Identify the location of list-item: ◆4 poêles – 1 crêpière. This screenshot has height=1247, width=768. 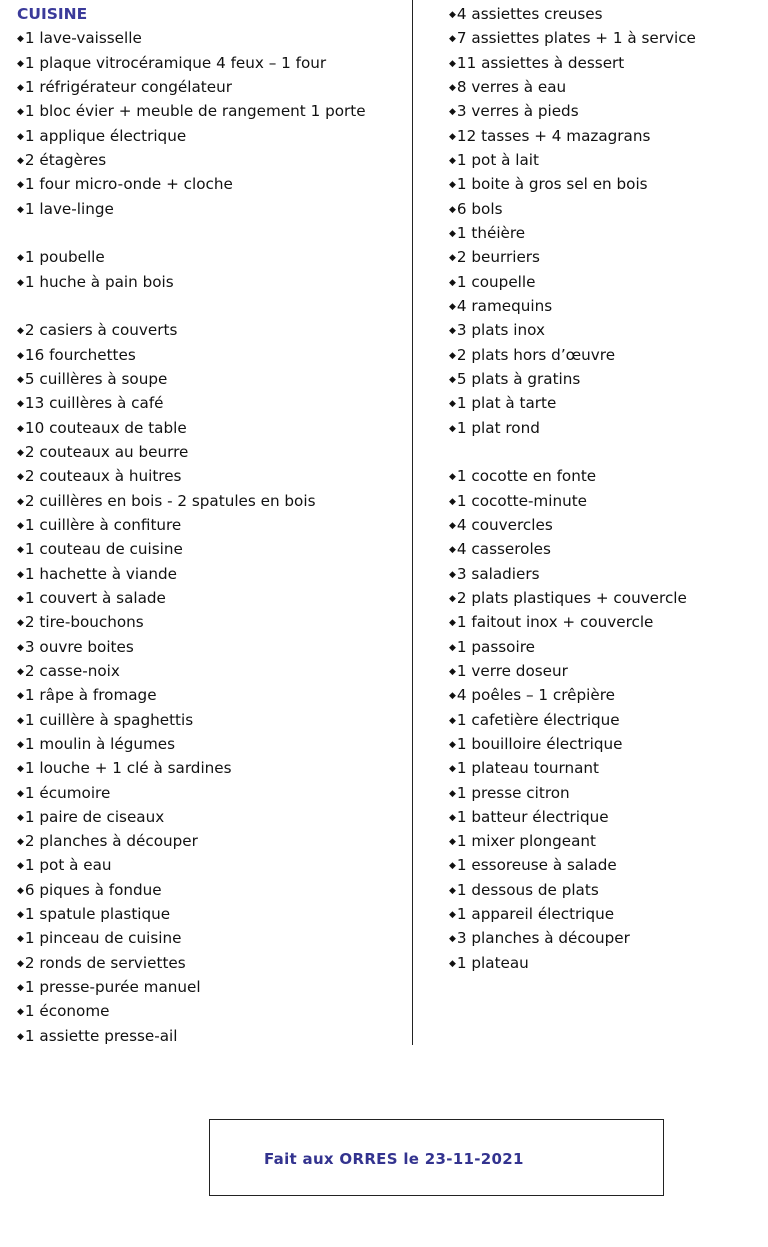
(604, 695).